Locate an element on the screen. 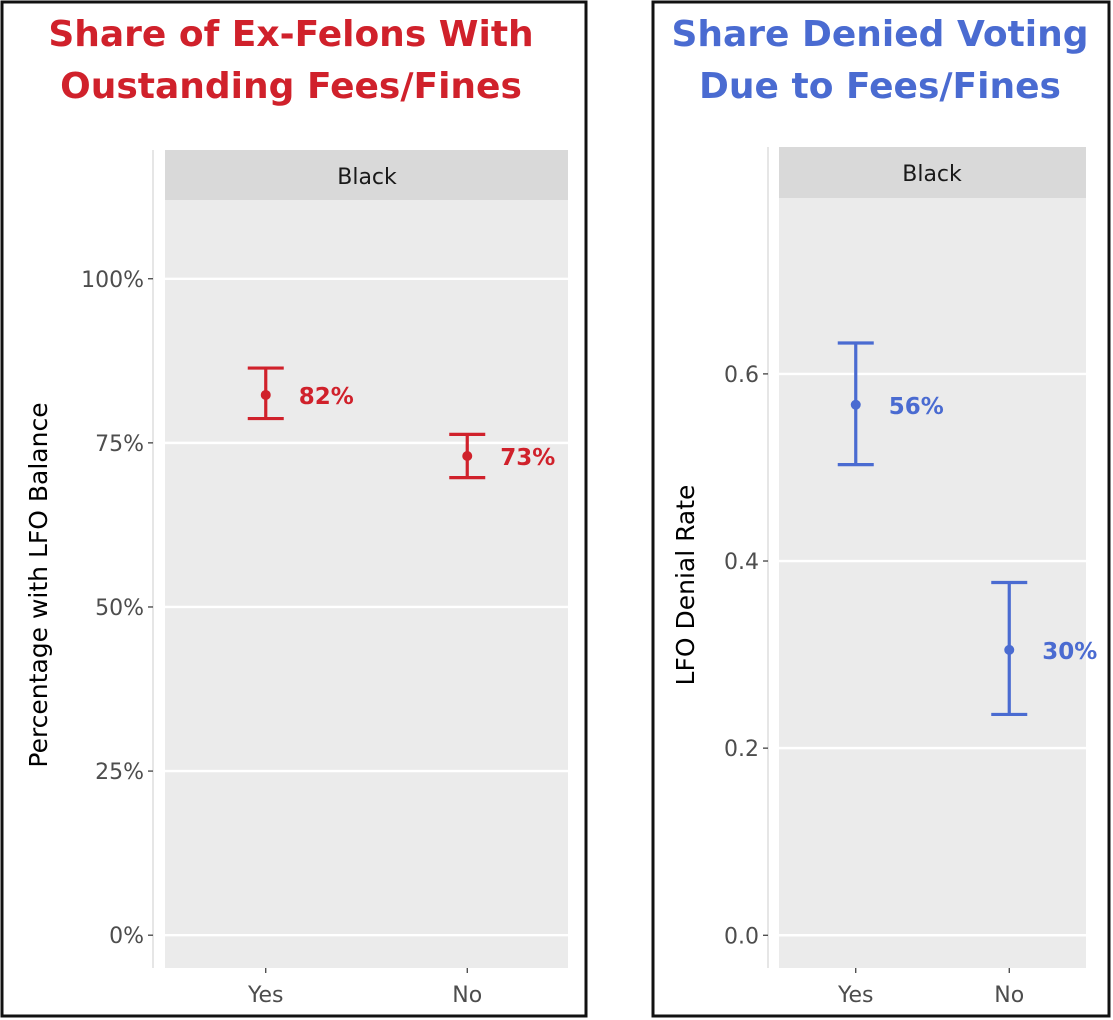 This screenshot has width=1113, height=1020. data-label: 82% is located at coordinates (326, 397).